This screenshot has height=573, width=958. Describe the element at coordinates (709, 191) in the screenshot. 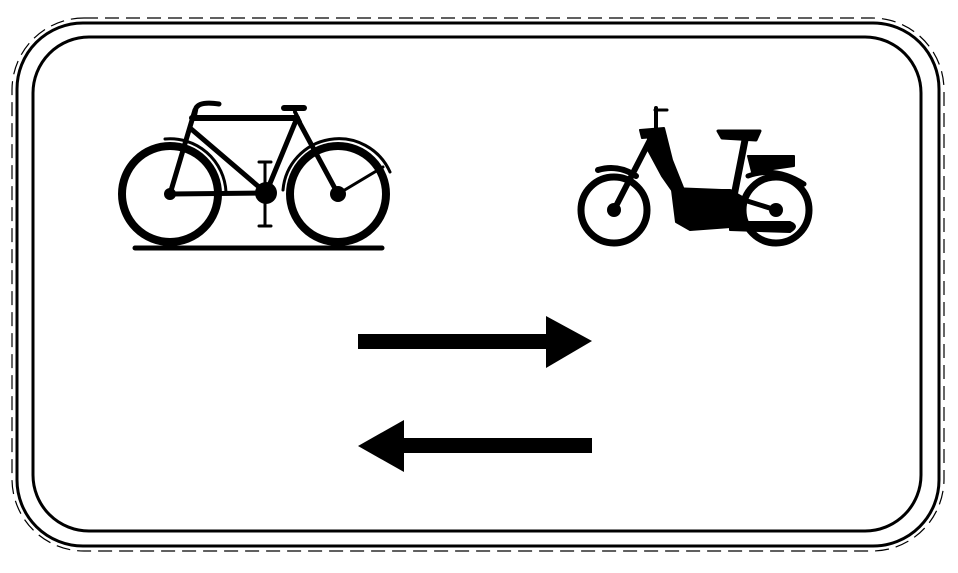

I see `moped-main-frame` at that location.